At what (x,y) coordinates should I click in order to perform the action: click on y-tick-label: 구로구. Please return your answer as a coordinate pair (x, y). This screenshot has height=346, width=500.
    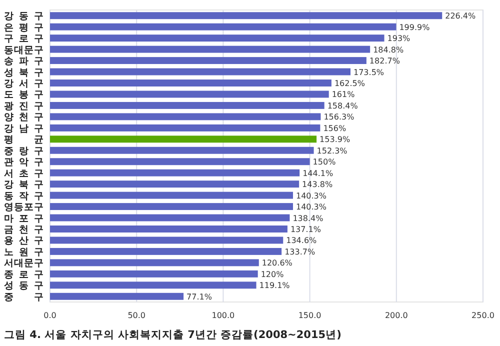
    Looking at the image, I should click on (24, 39).